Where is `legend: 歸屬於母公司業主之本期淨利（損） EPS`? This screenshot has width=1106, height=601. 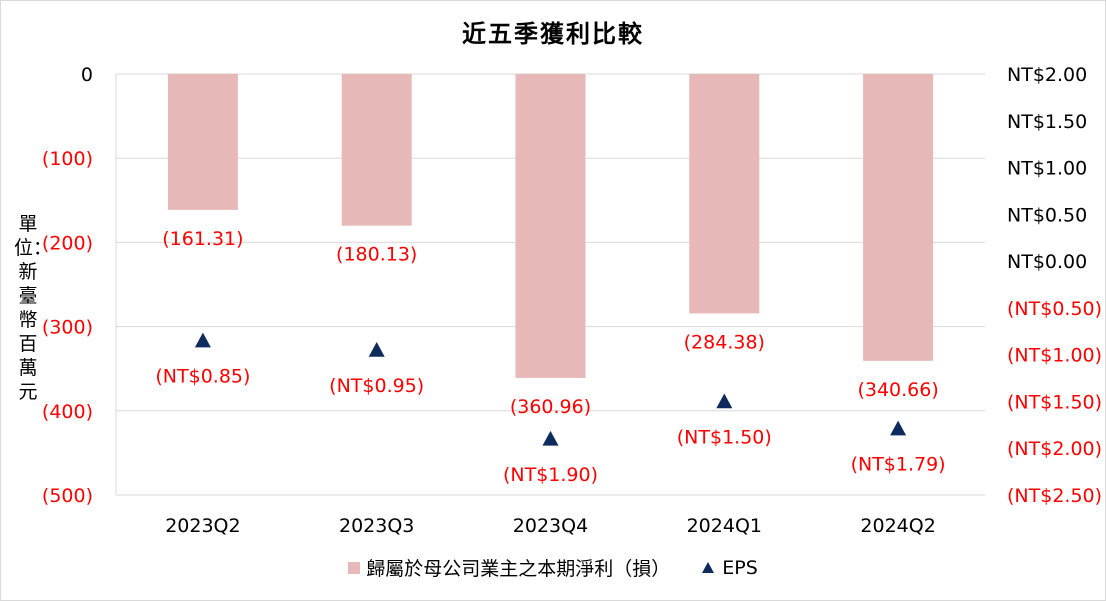
legend: 歸屬於母公司業主之本期淨利（損） EPS is located at coordinates (553, 567).